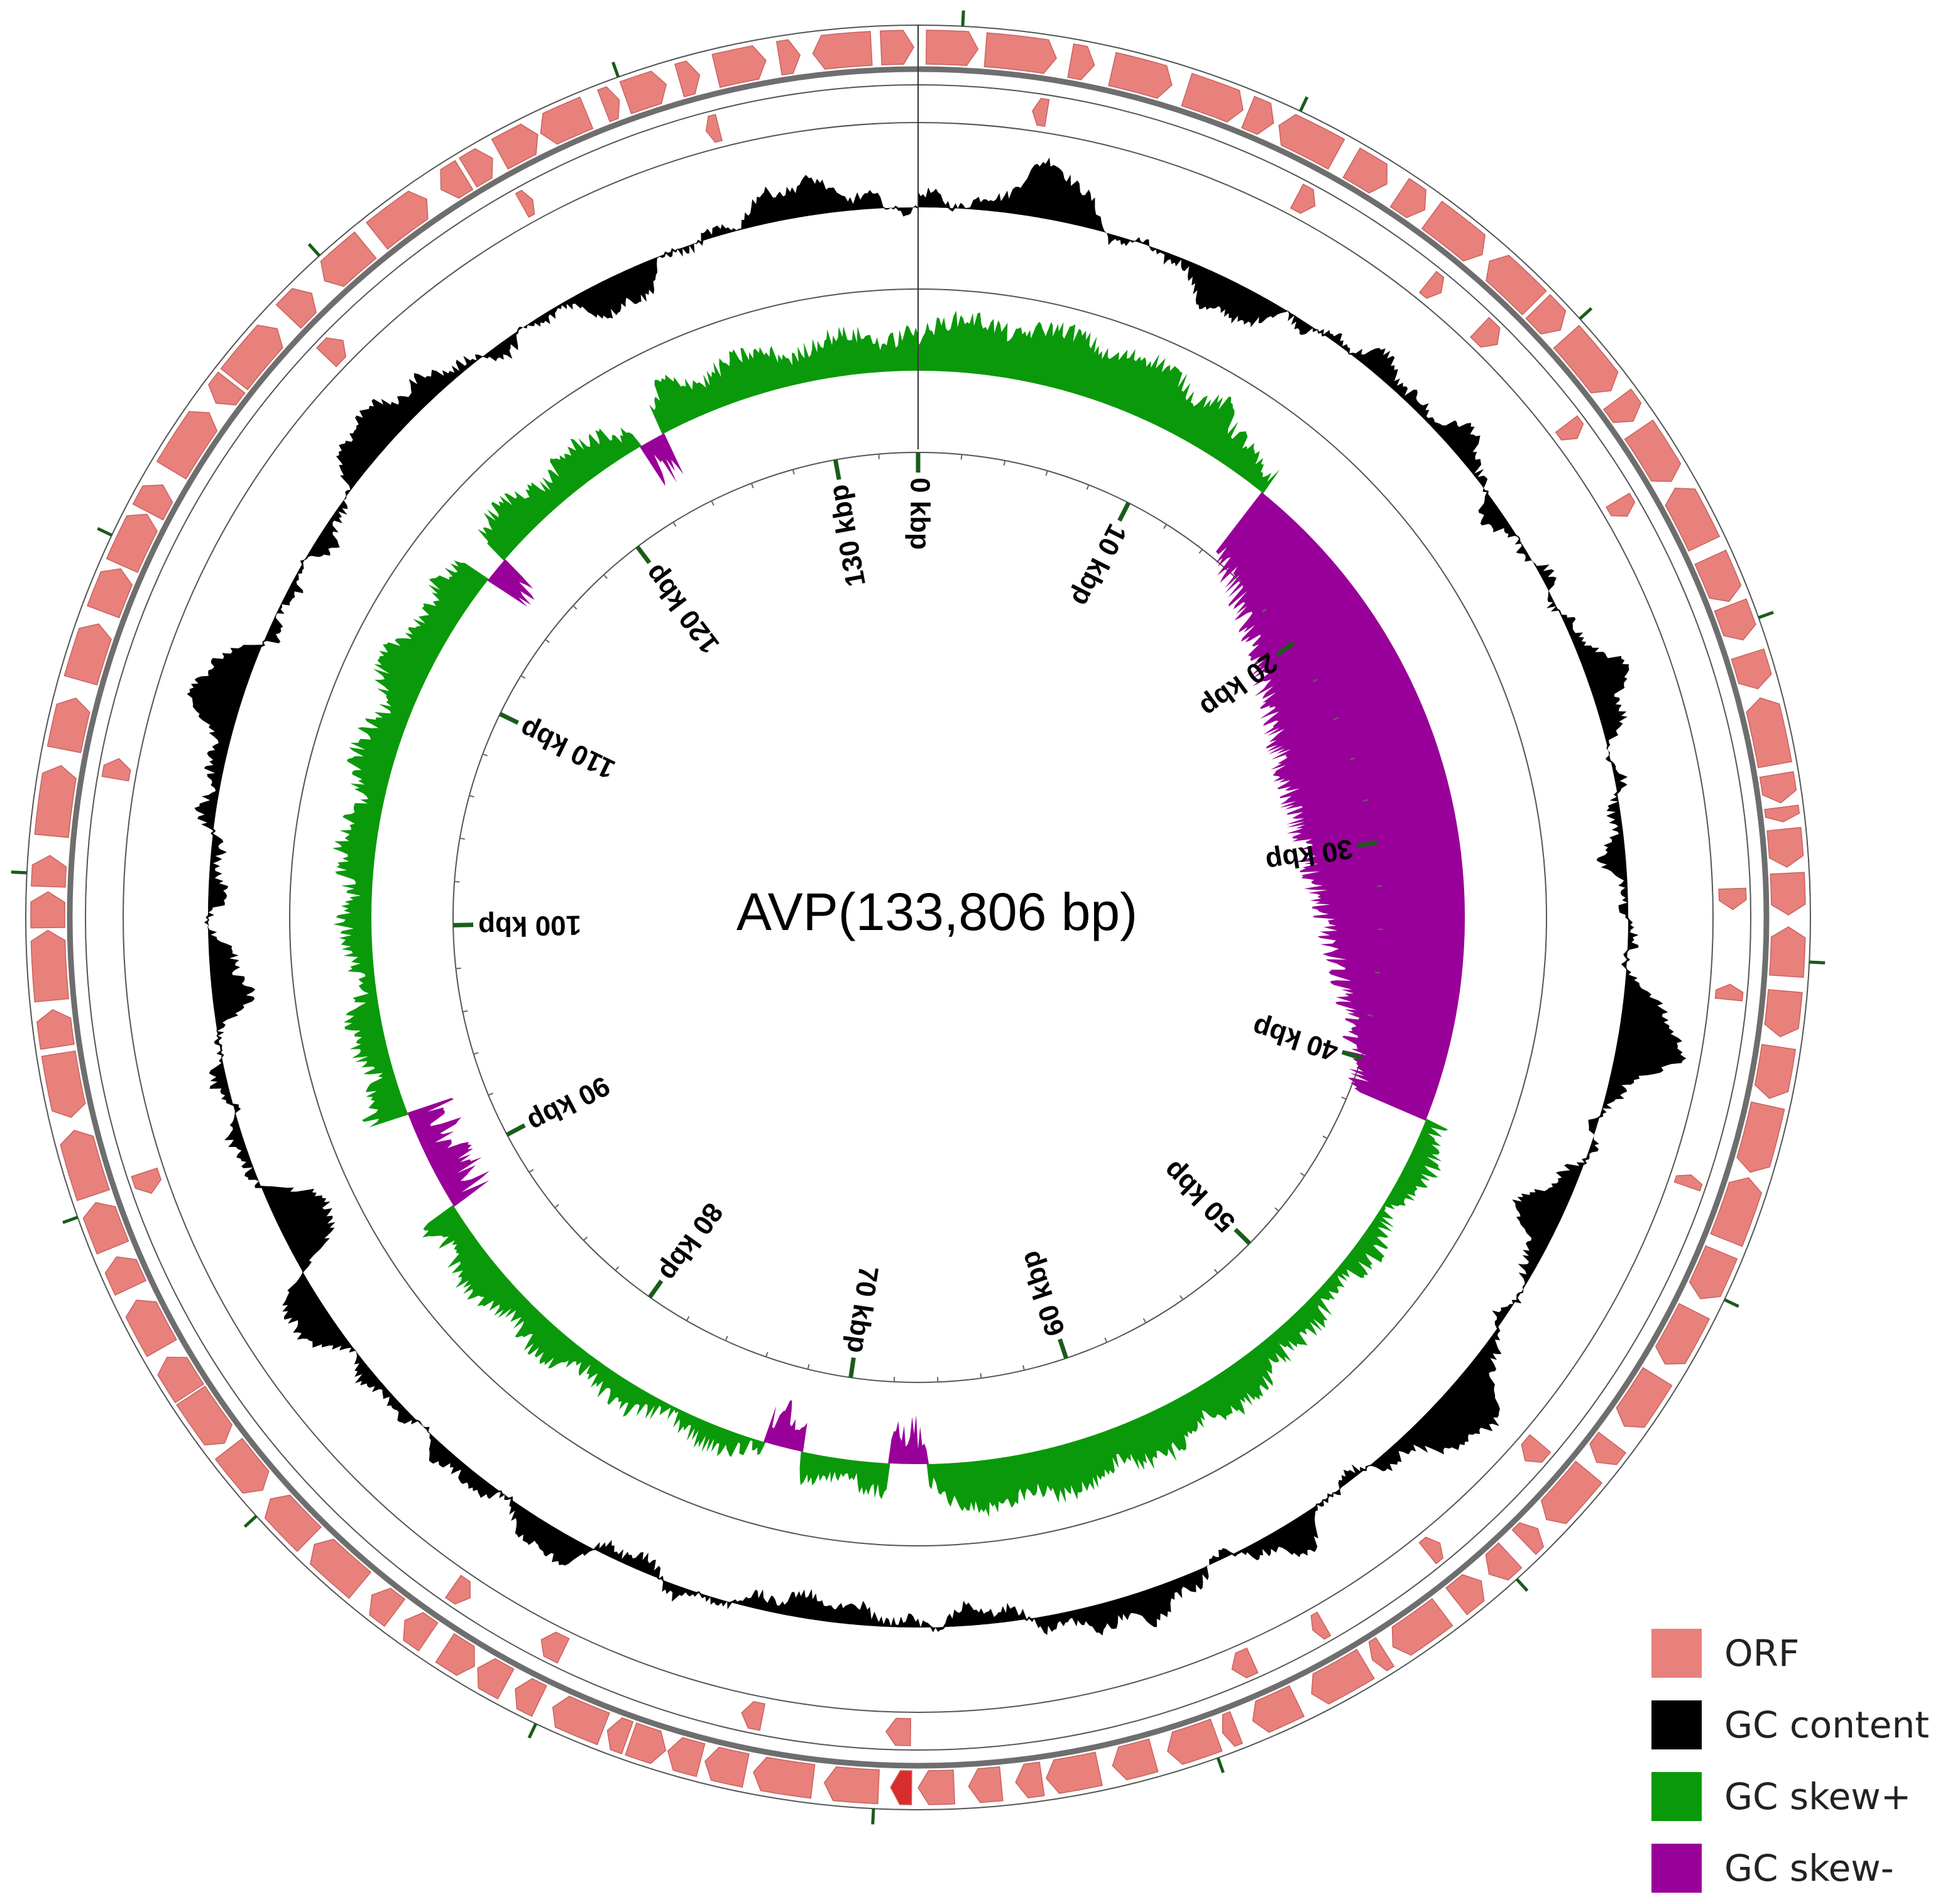 This screenshot has width=1960, height=1904. What do you see at coordinates (567, 749) in the screenshot?
I see `tick-label: 110 kbp` at bounding box center [567, 749].